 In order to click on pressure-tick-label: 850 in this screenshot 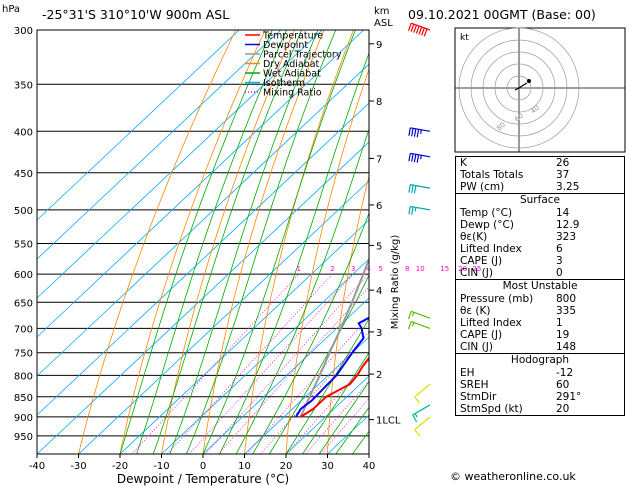, I will do `click(23, 398)`.